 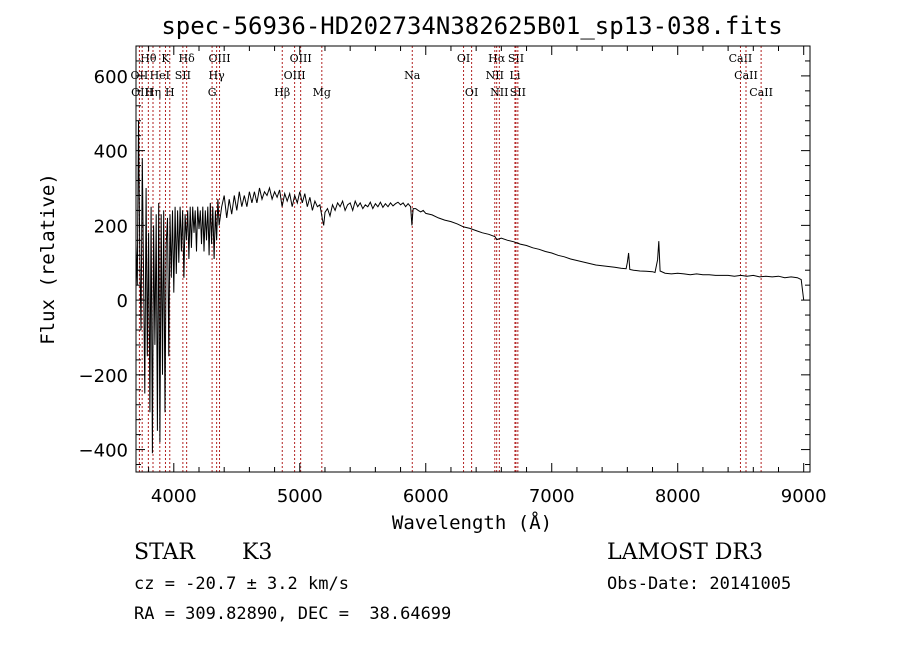 I want to click on line-marker-label-22: Hβ, so click(x=282, y=92).